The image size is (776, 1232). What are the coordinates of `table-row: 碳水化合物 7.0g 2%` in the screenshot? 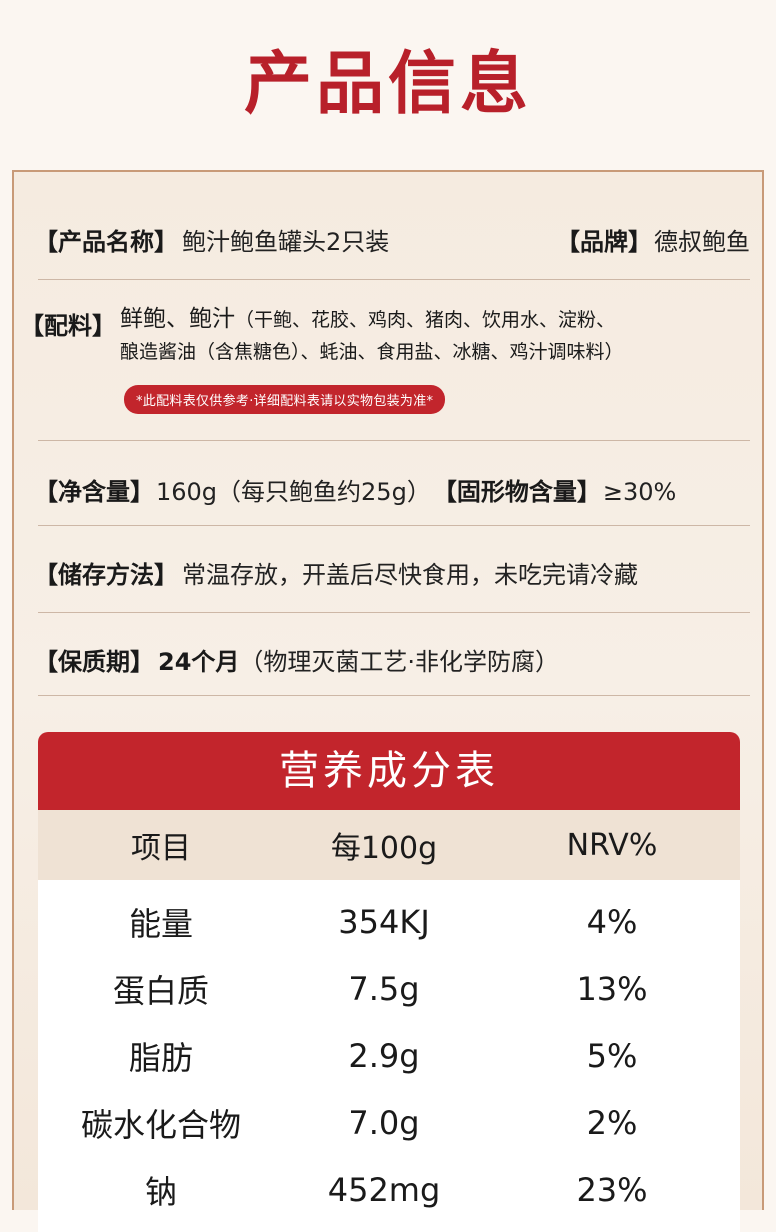 It's located at (389, 1122).